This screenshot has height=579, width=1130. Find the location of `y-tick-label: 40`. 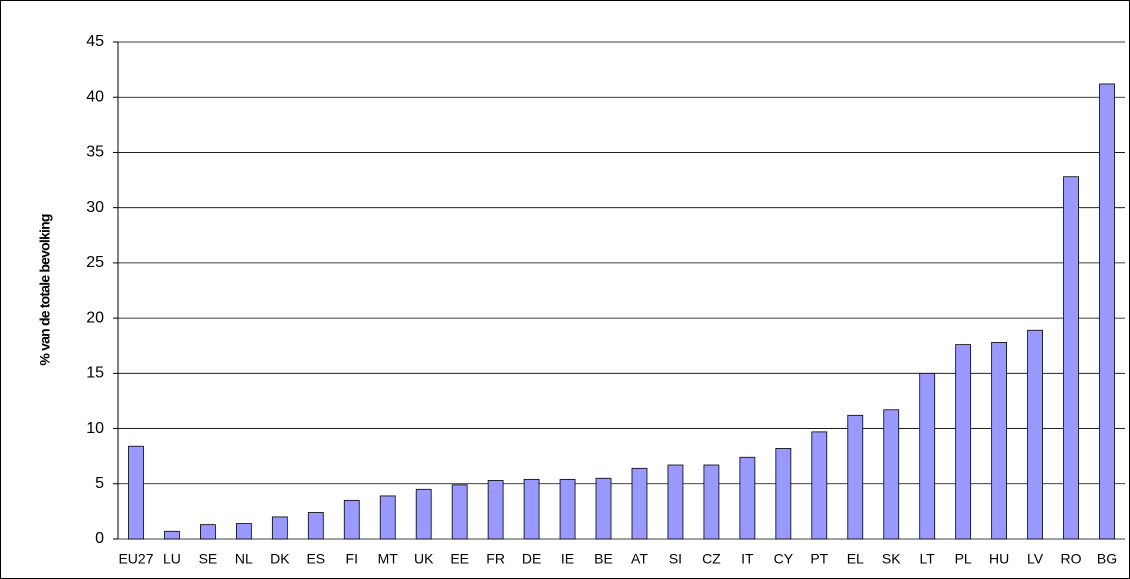

y-tick-label: 40 is located at coordinates (95, 96).